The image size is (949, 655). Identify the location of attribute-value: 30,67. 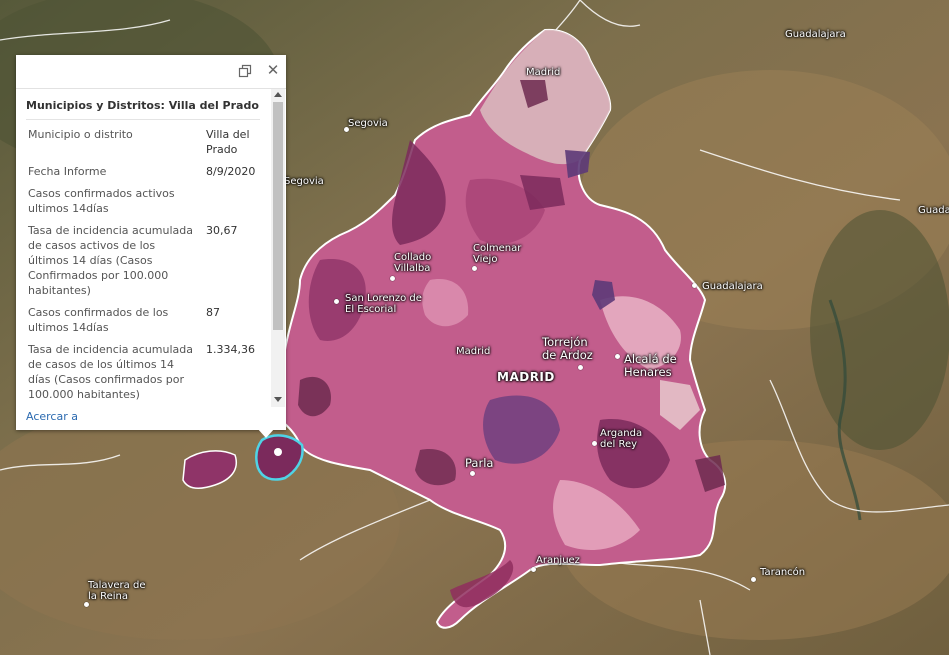
(222, 230).